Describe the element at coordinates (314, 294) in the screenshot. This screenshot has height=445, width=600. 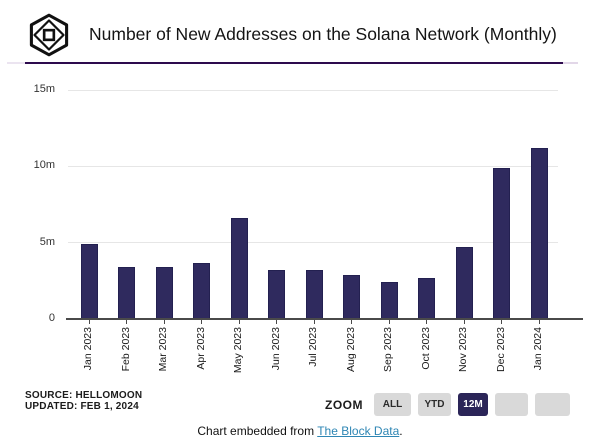
I see `bar-jul-2023` at that location.